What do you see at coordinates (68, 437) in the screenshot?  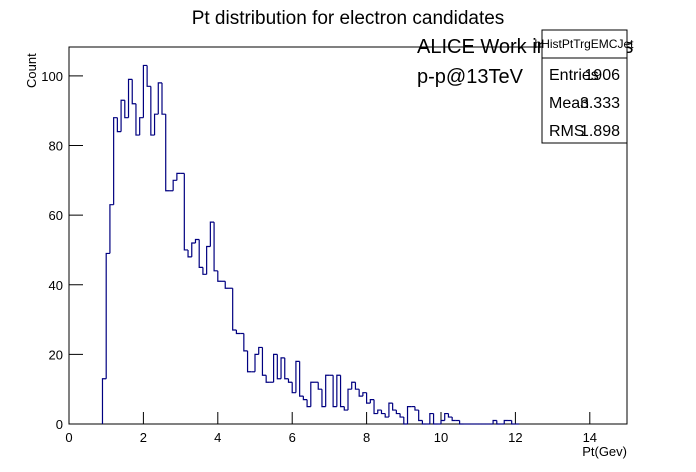 I see `x-tick-label: 0` at bounding box center [68, 437].